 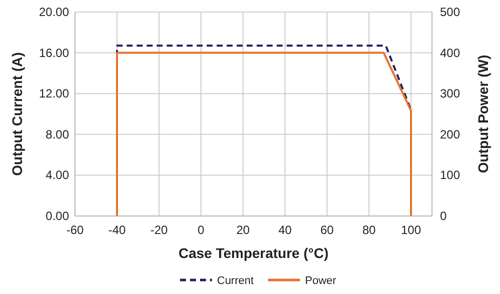 I want to click on x-tick-label: 80, so click(x=369, y=230).